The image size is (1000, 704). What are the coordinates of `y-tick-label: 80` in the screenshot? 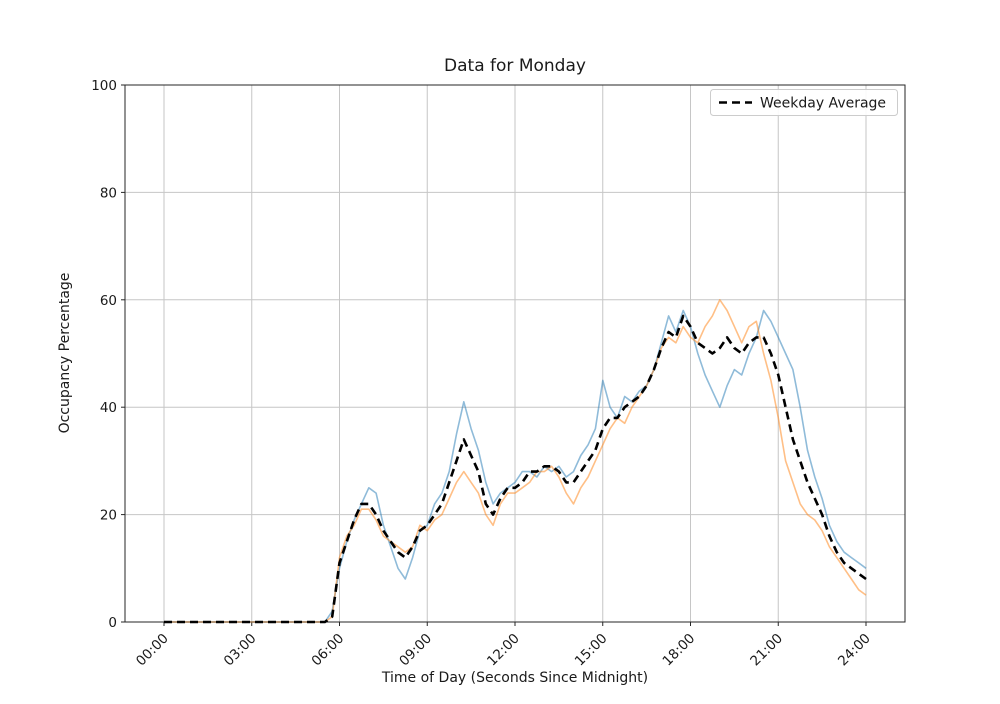 It's located at (108, 193).